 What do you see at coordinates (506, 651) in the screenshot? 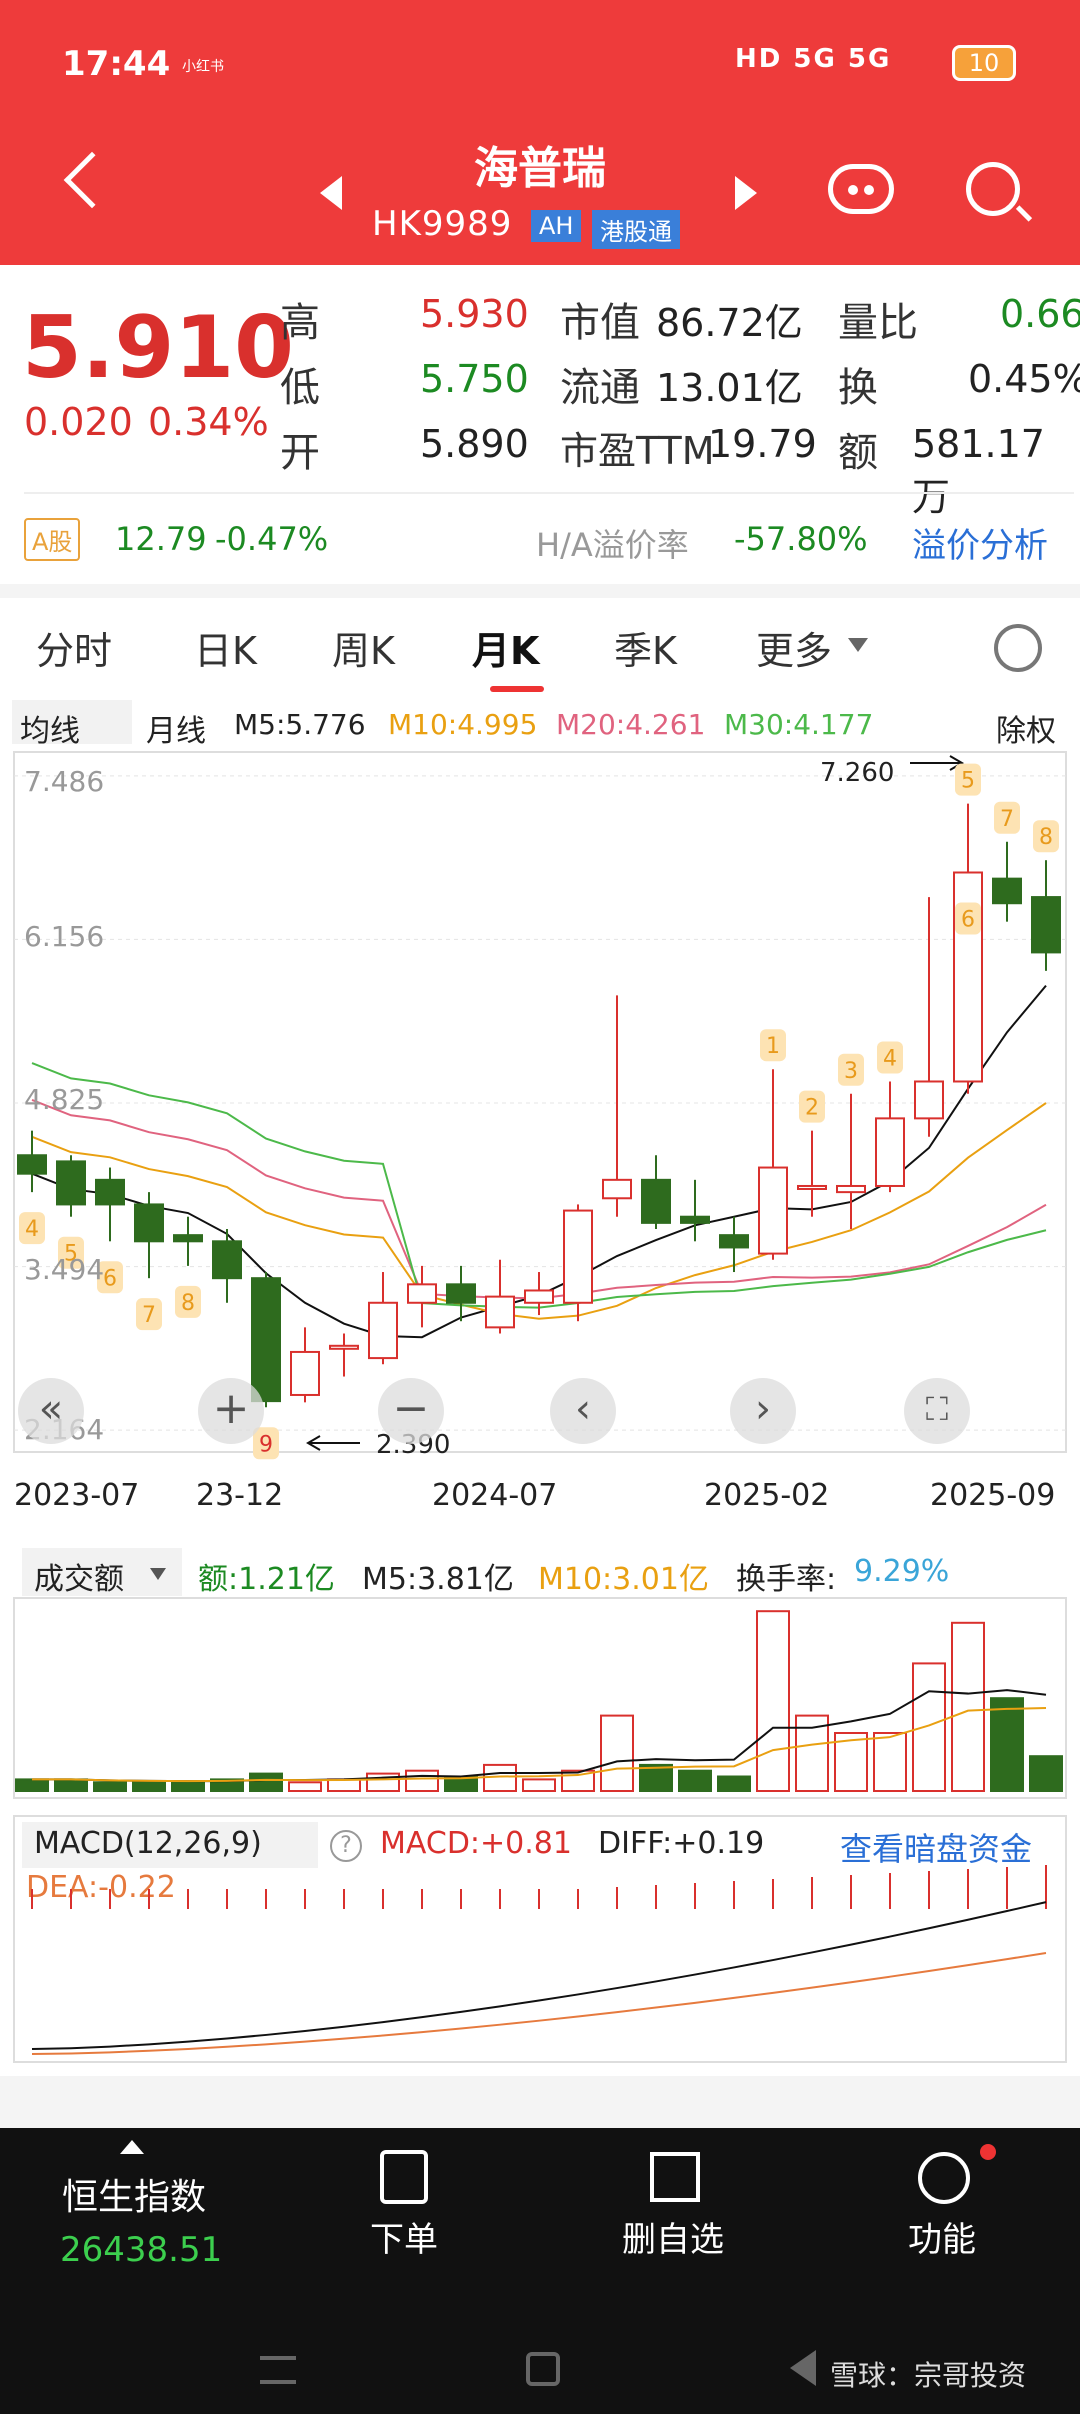
I see `tab-monthly: 月K` at bounding box center [506, 651].